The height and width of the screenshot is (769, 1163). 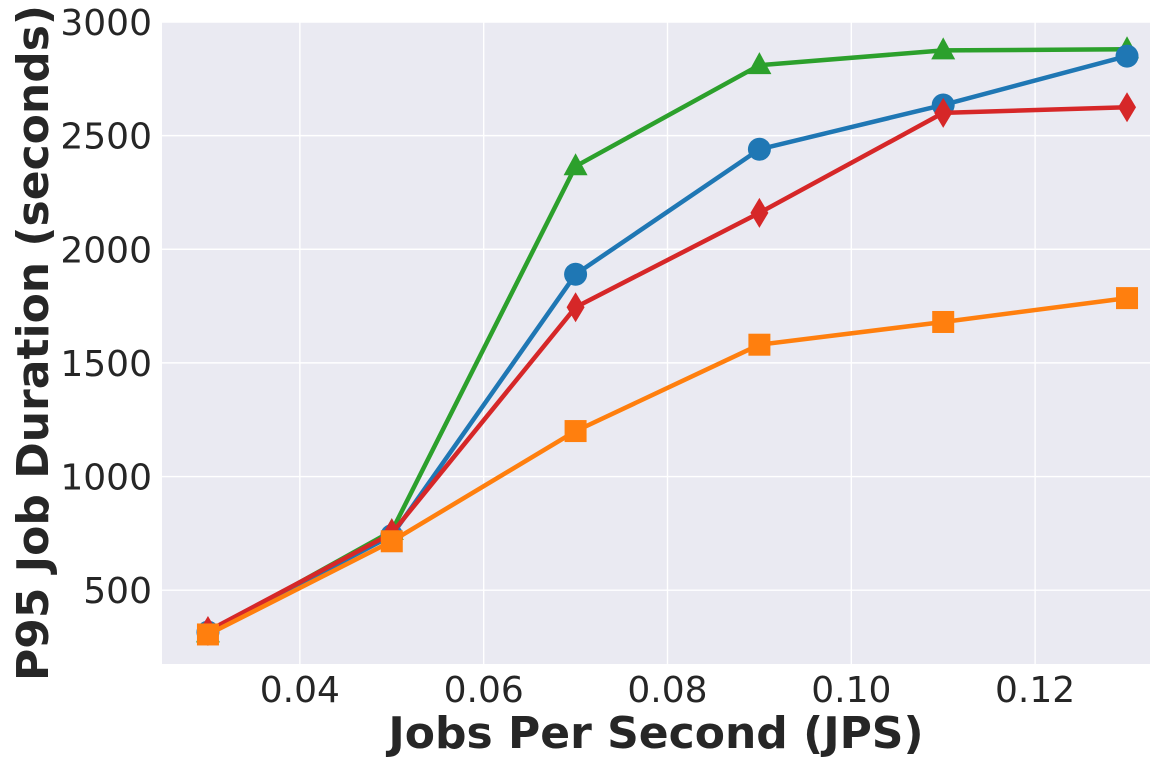 What do you see at coordinates (106, 23) in the screenshot?
I see `y-tick-label: 3000` at bounding box center [106, 23].